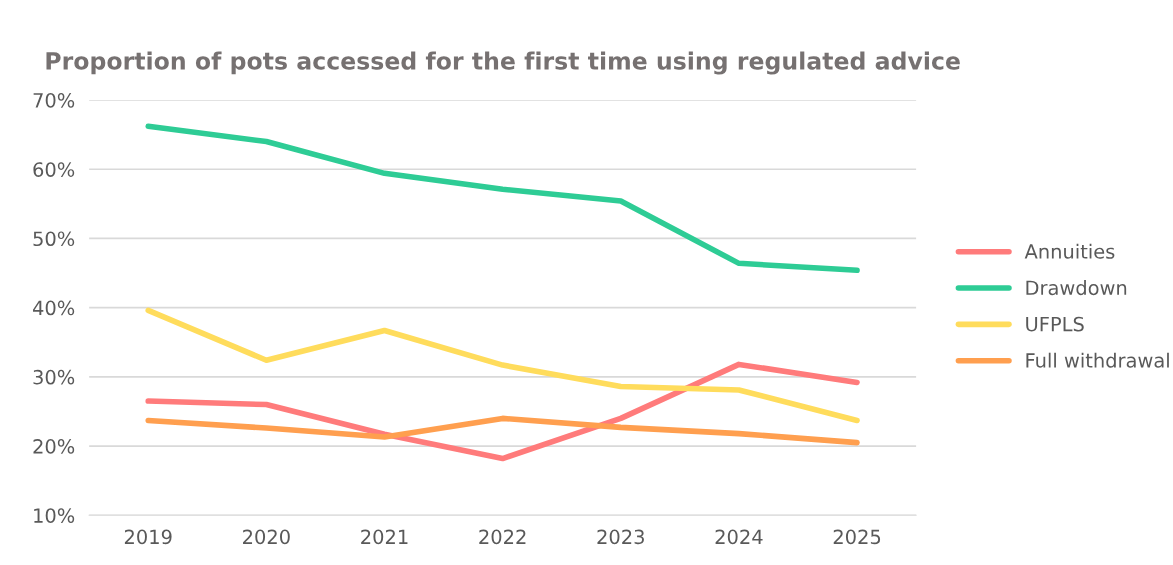 The height and width of the screenshot is (565, 1173). Describe the element at coordinates (54, 100) in the screenshot. I see `y-tick-label: 70%` at that location.